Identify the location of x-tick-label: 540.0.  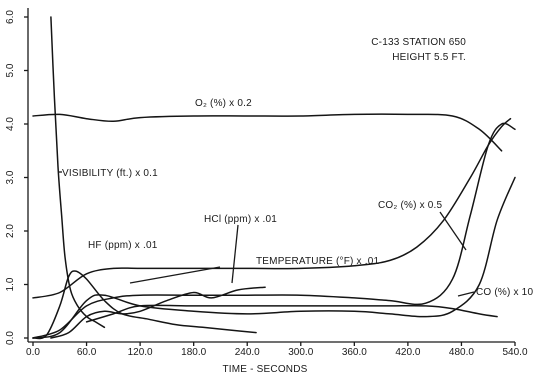
(514, 352).